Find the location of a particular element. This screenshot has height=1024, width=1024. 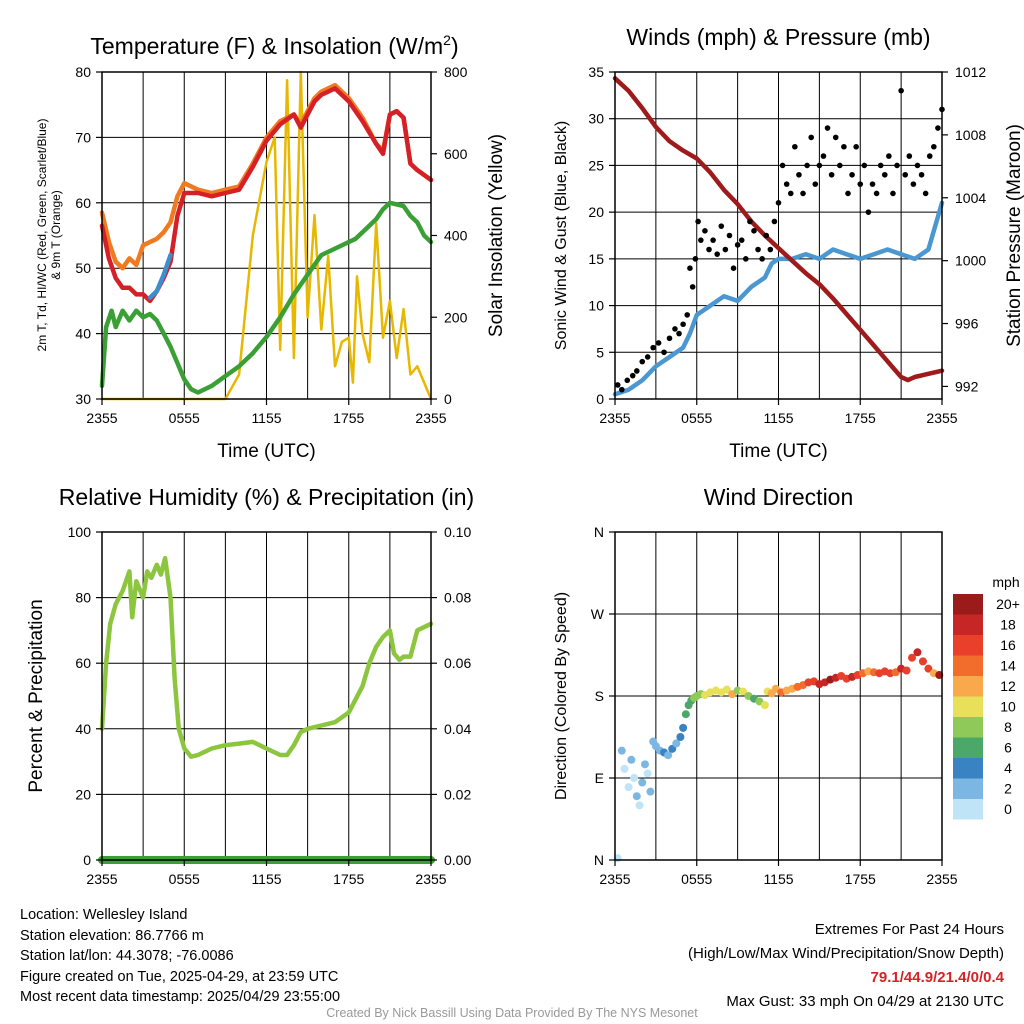

chart-title: Winds (mph) & Pressure (mb) is located at coordinates (778, 37).